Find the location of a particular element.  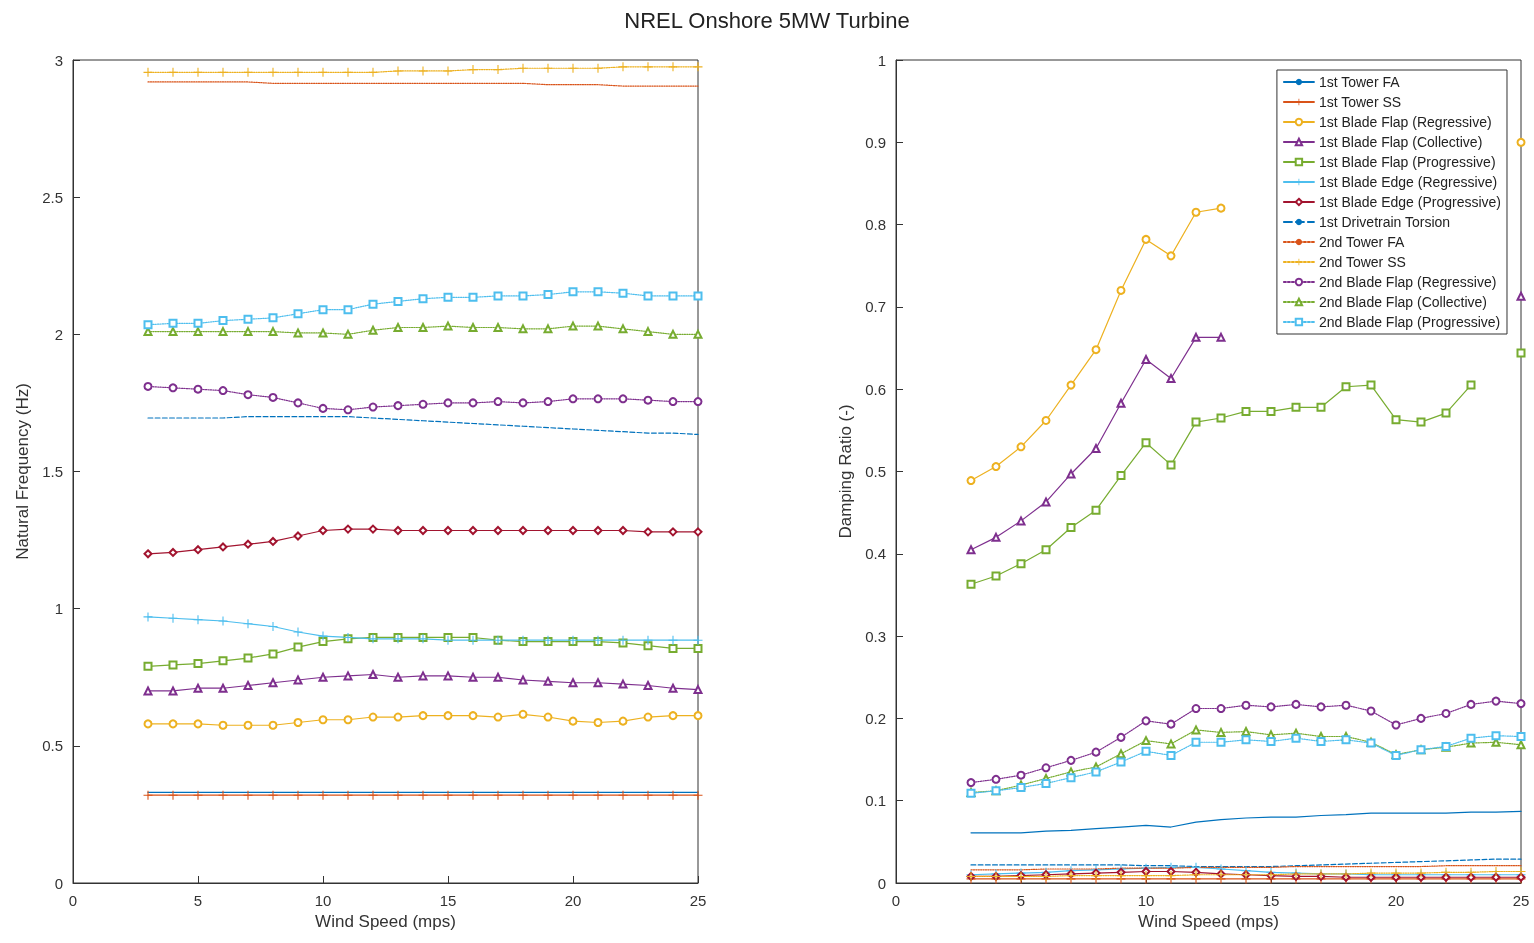

y-tick-label: 0.9 is located at coordinates (875, 142).